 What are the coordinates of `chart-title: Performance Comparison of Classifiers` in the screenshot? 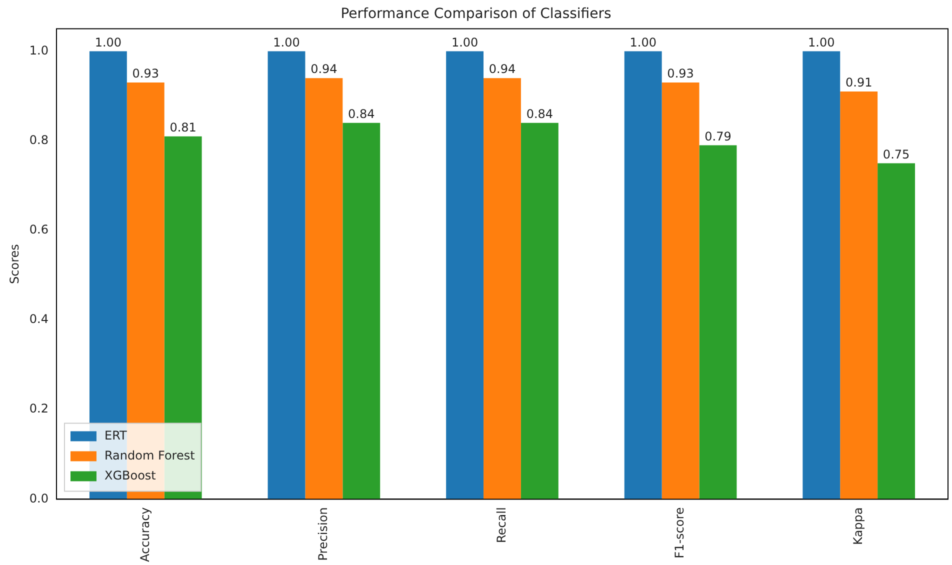 It's located at (476, 14).